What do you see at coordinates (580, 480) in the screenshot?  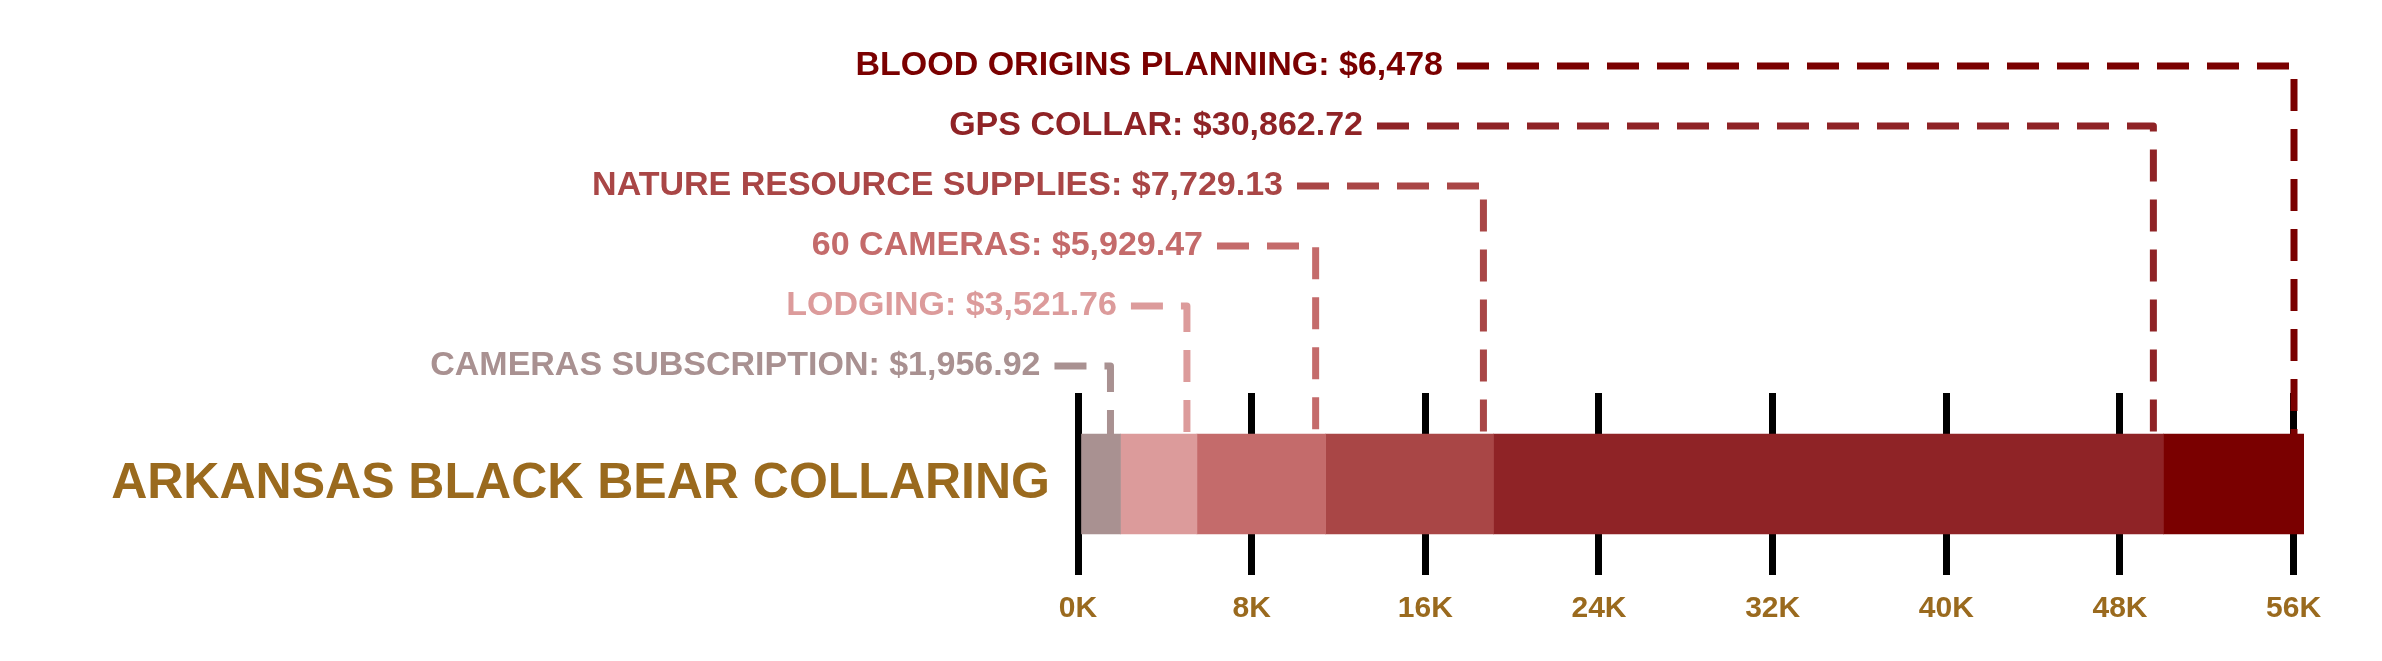 I see `y-tick-label: ARKANSAS BLACK BEAR COLLARING` at bounding box center [580, 480].